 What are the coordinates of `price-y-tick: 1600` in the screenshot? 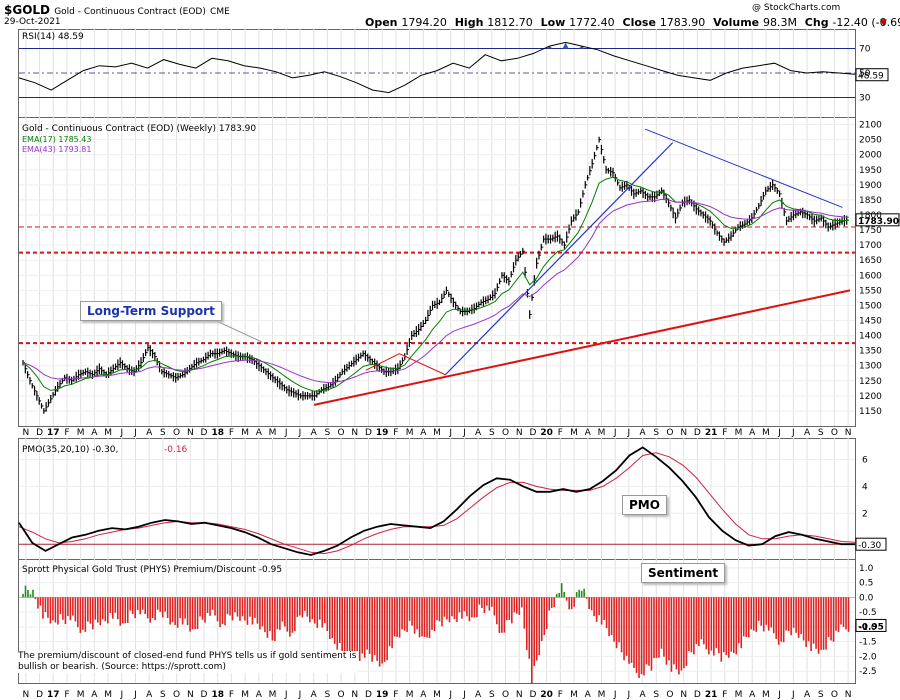 It's located at (870, 276).